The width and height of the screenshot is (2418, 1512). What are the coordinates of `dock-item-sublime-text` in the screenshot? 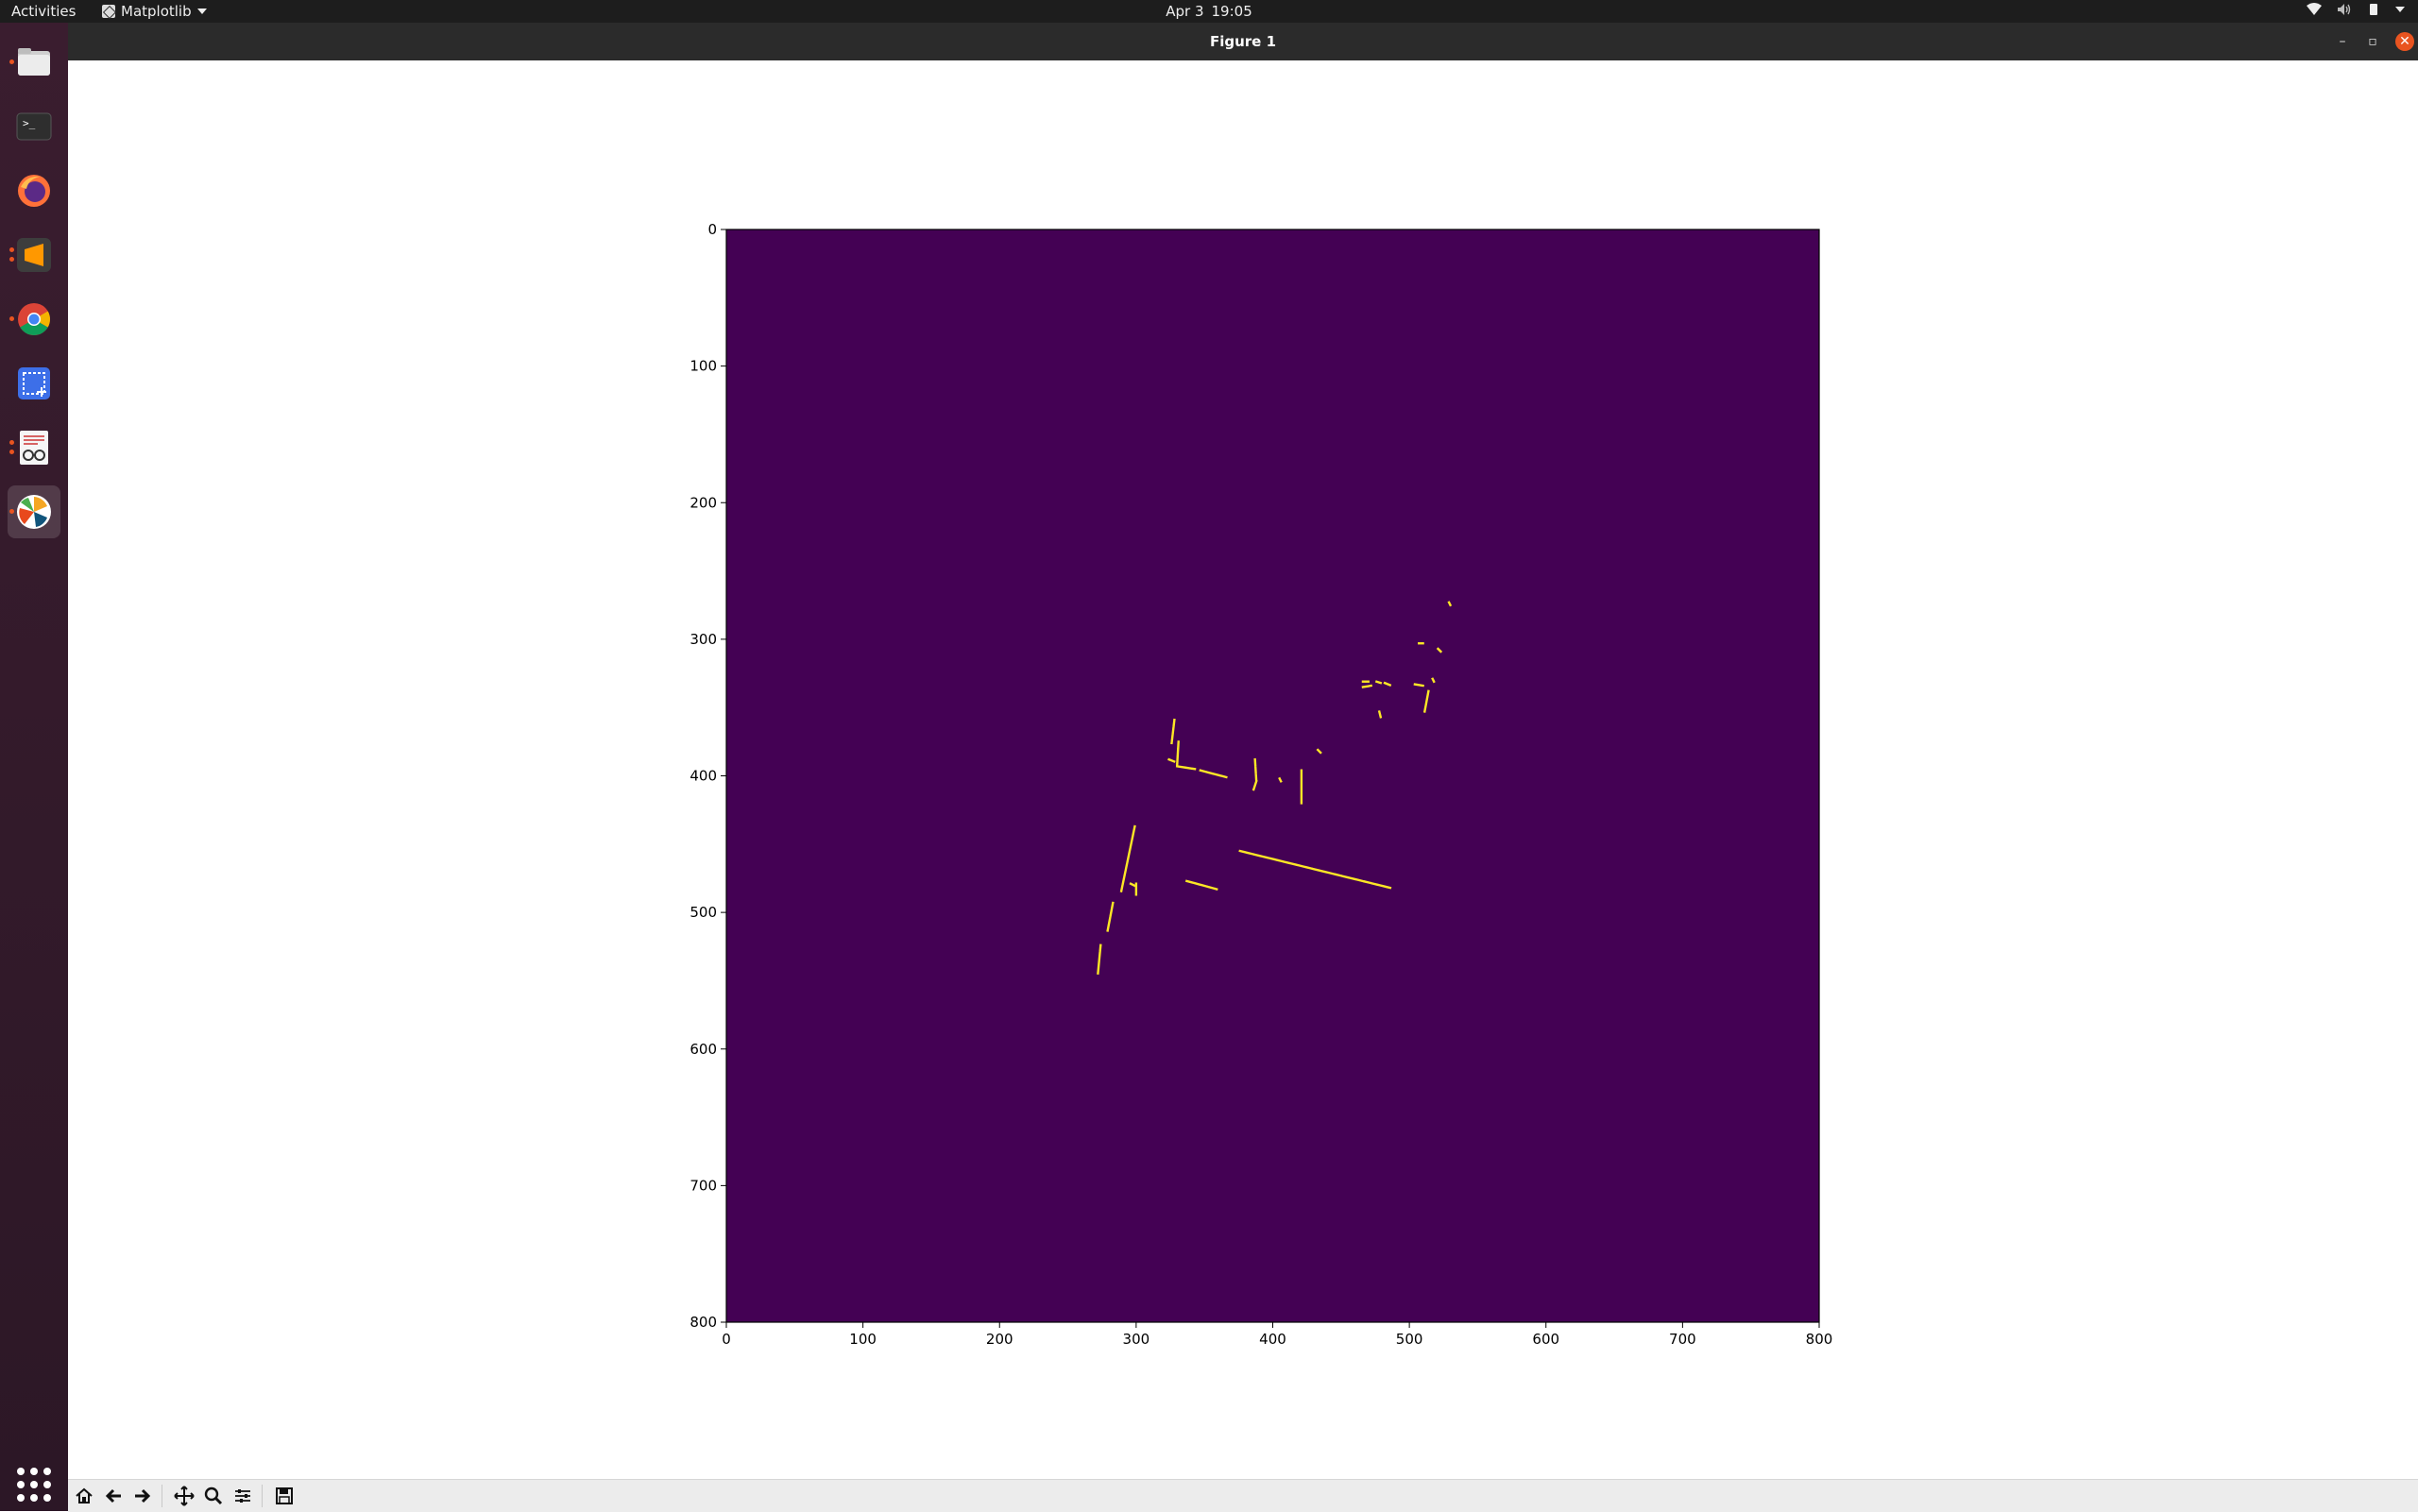 It's located at (34, 255).